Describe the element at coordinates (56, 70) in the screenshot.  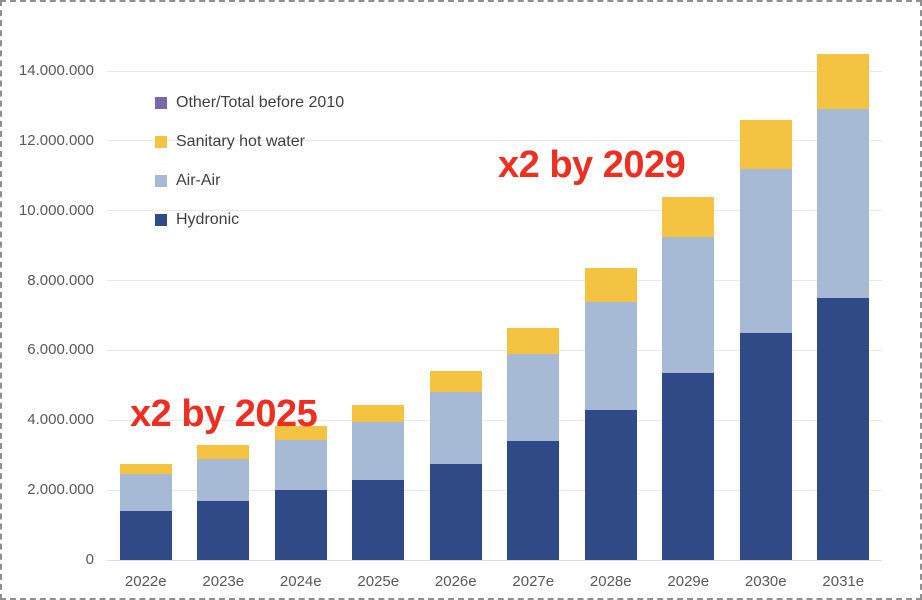
I see `y-tick-label: 14.000.000` at that location.